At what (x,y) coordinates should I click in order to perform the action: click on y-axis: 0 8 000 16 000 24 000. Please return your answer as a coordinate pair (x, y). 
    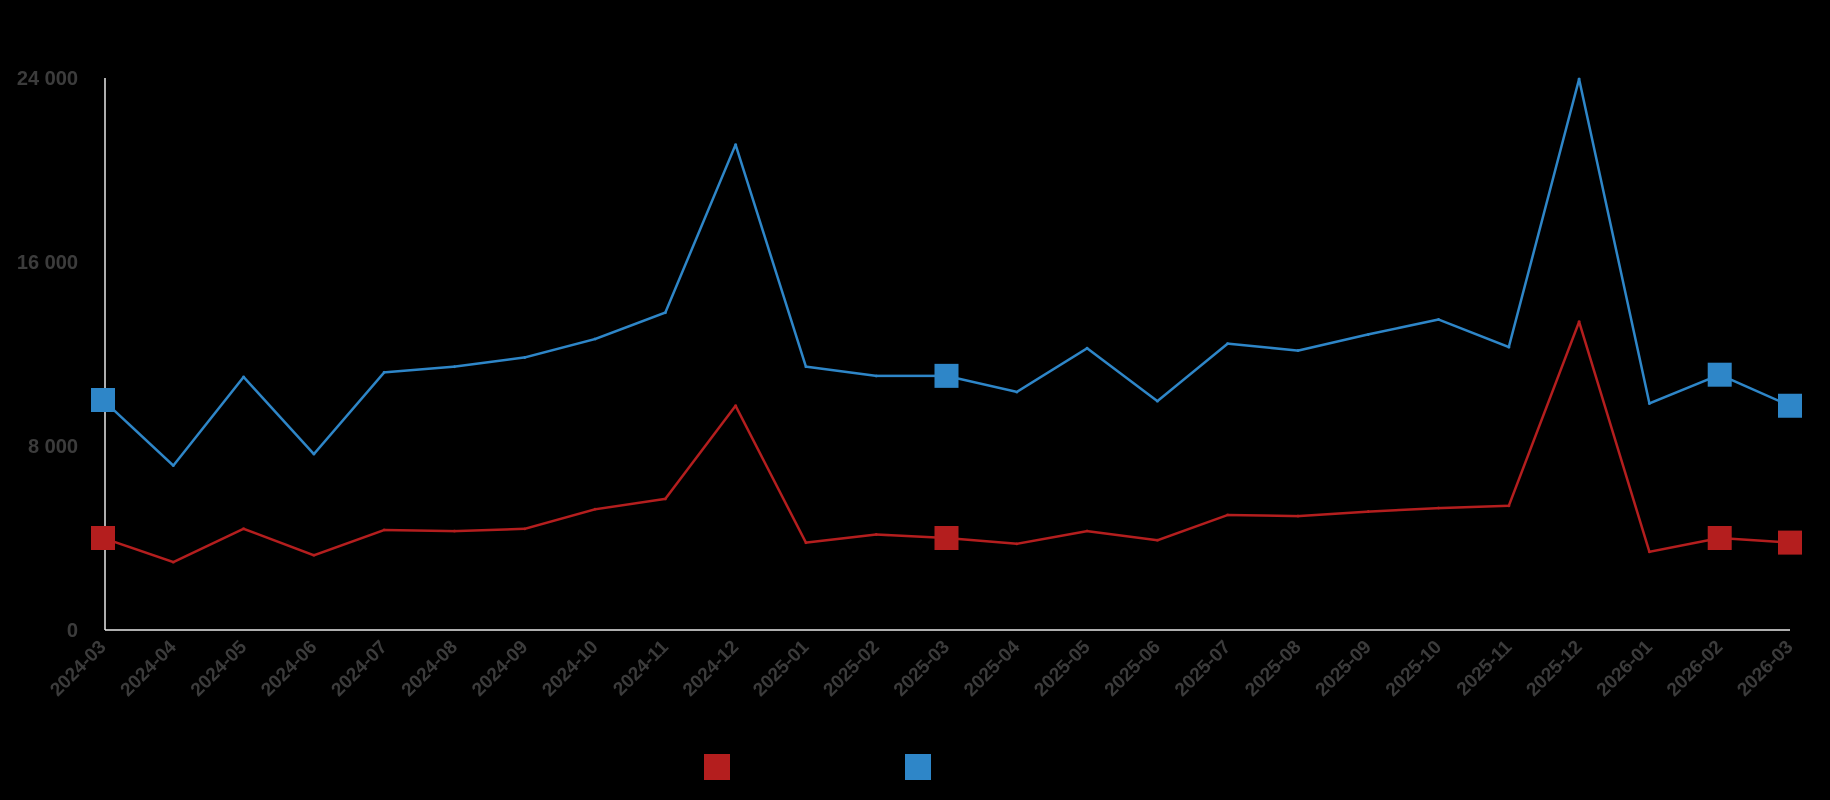
    Looking at the image, I should click on (61, 355).